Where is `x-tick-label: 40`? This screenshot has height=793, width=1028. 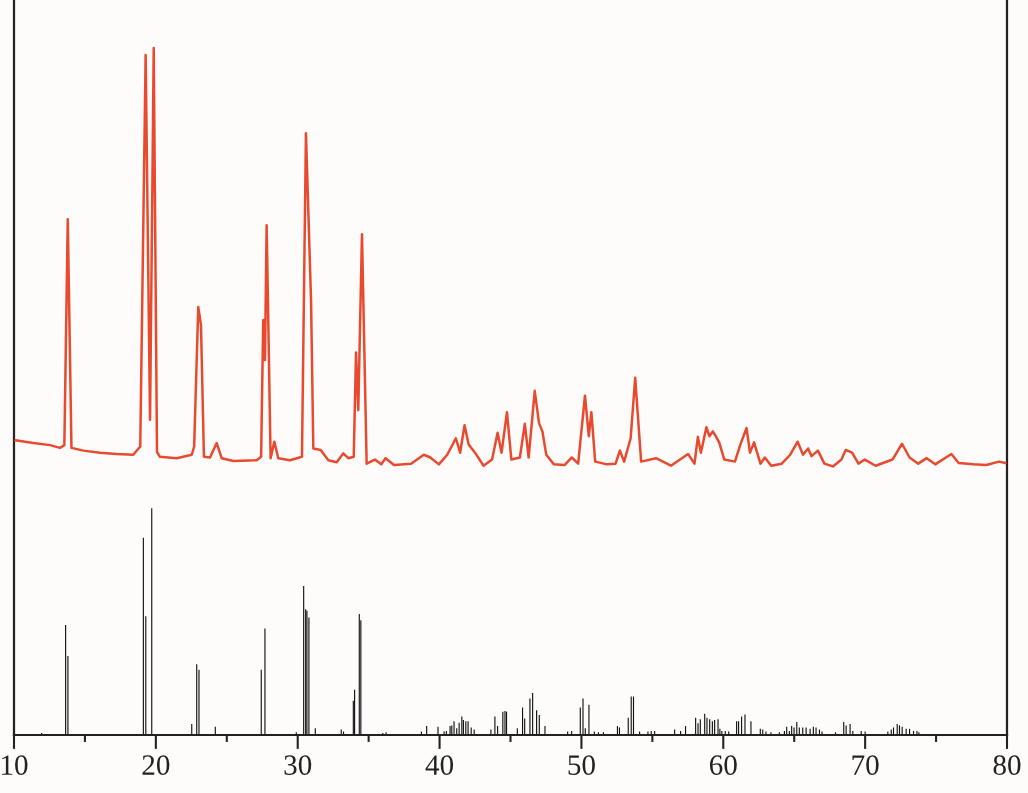
x-tick-label: 40 is located at coordinates (439, 765).